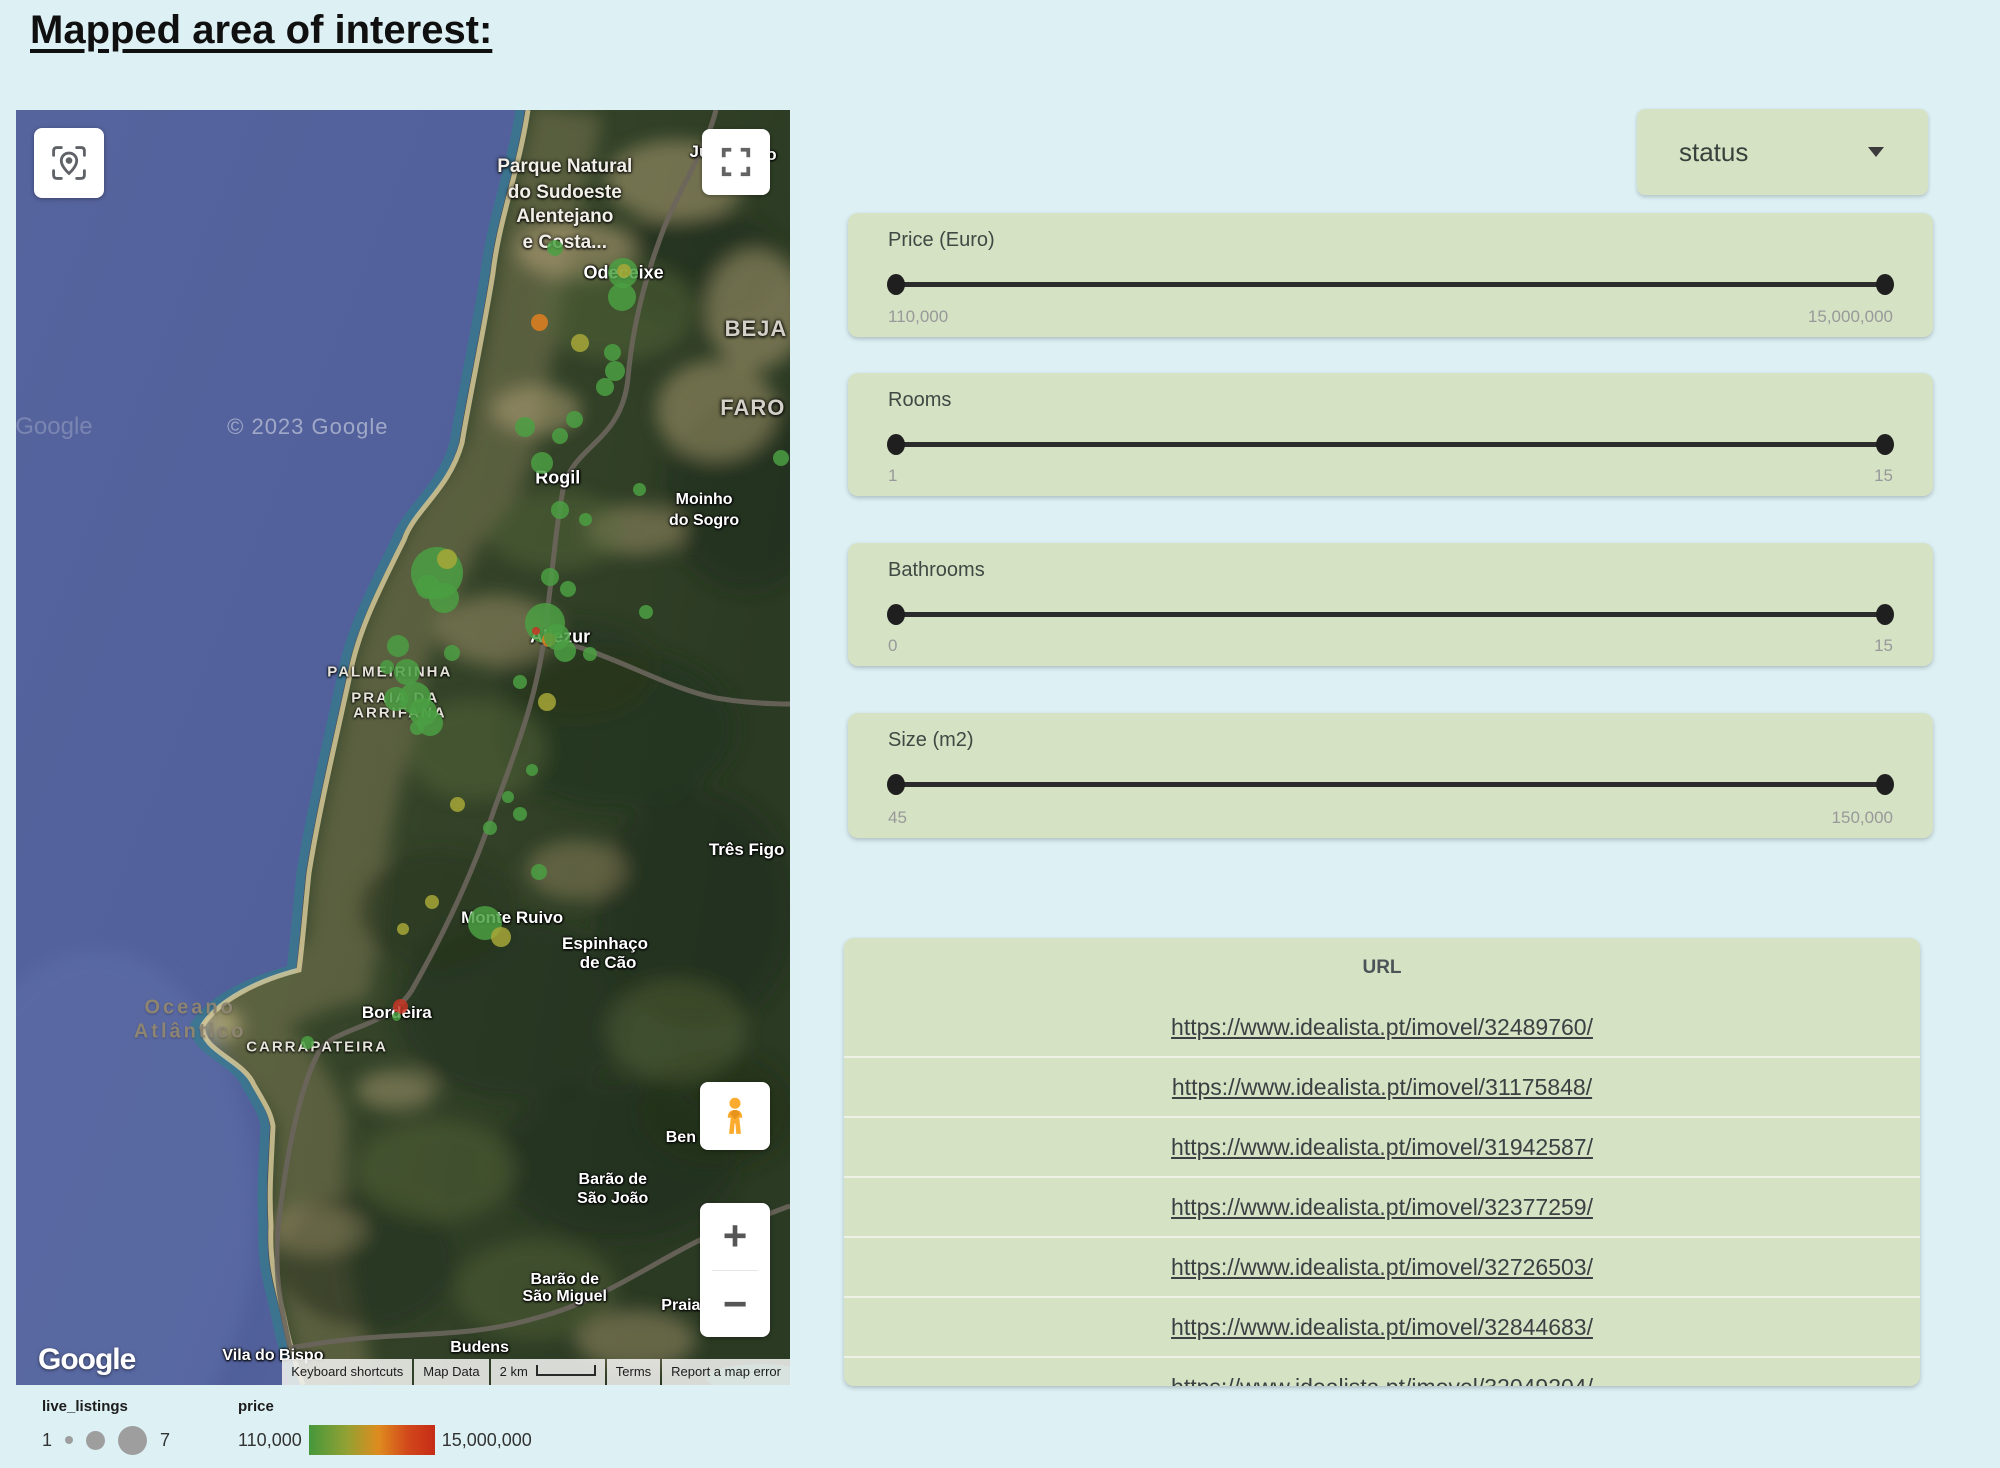 This screenshot has width=2000, height=1468. Describe the element at coordinates (565, 167) in the screenshot. I see `map-label: Parque Natural` at that location.